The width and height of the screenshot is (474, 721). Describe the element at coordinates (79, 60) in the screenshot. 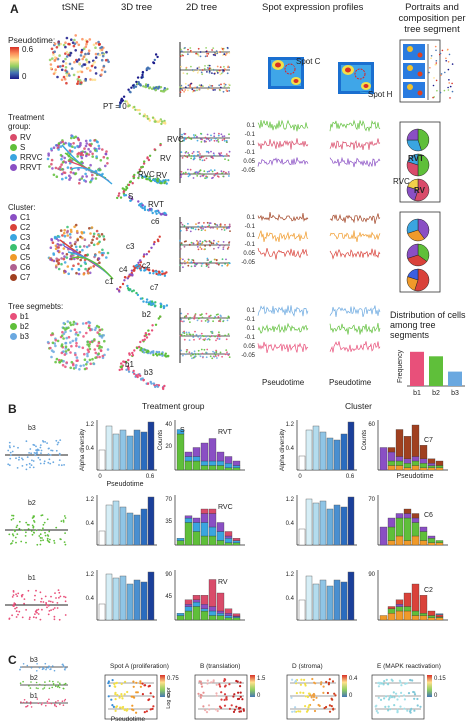

I see `tsne-pseudotime` at that location.